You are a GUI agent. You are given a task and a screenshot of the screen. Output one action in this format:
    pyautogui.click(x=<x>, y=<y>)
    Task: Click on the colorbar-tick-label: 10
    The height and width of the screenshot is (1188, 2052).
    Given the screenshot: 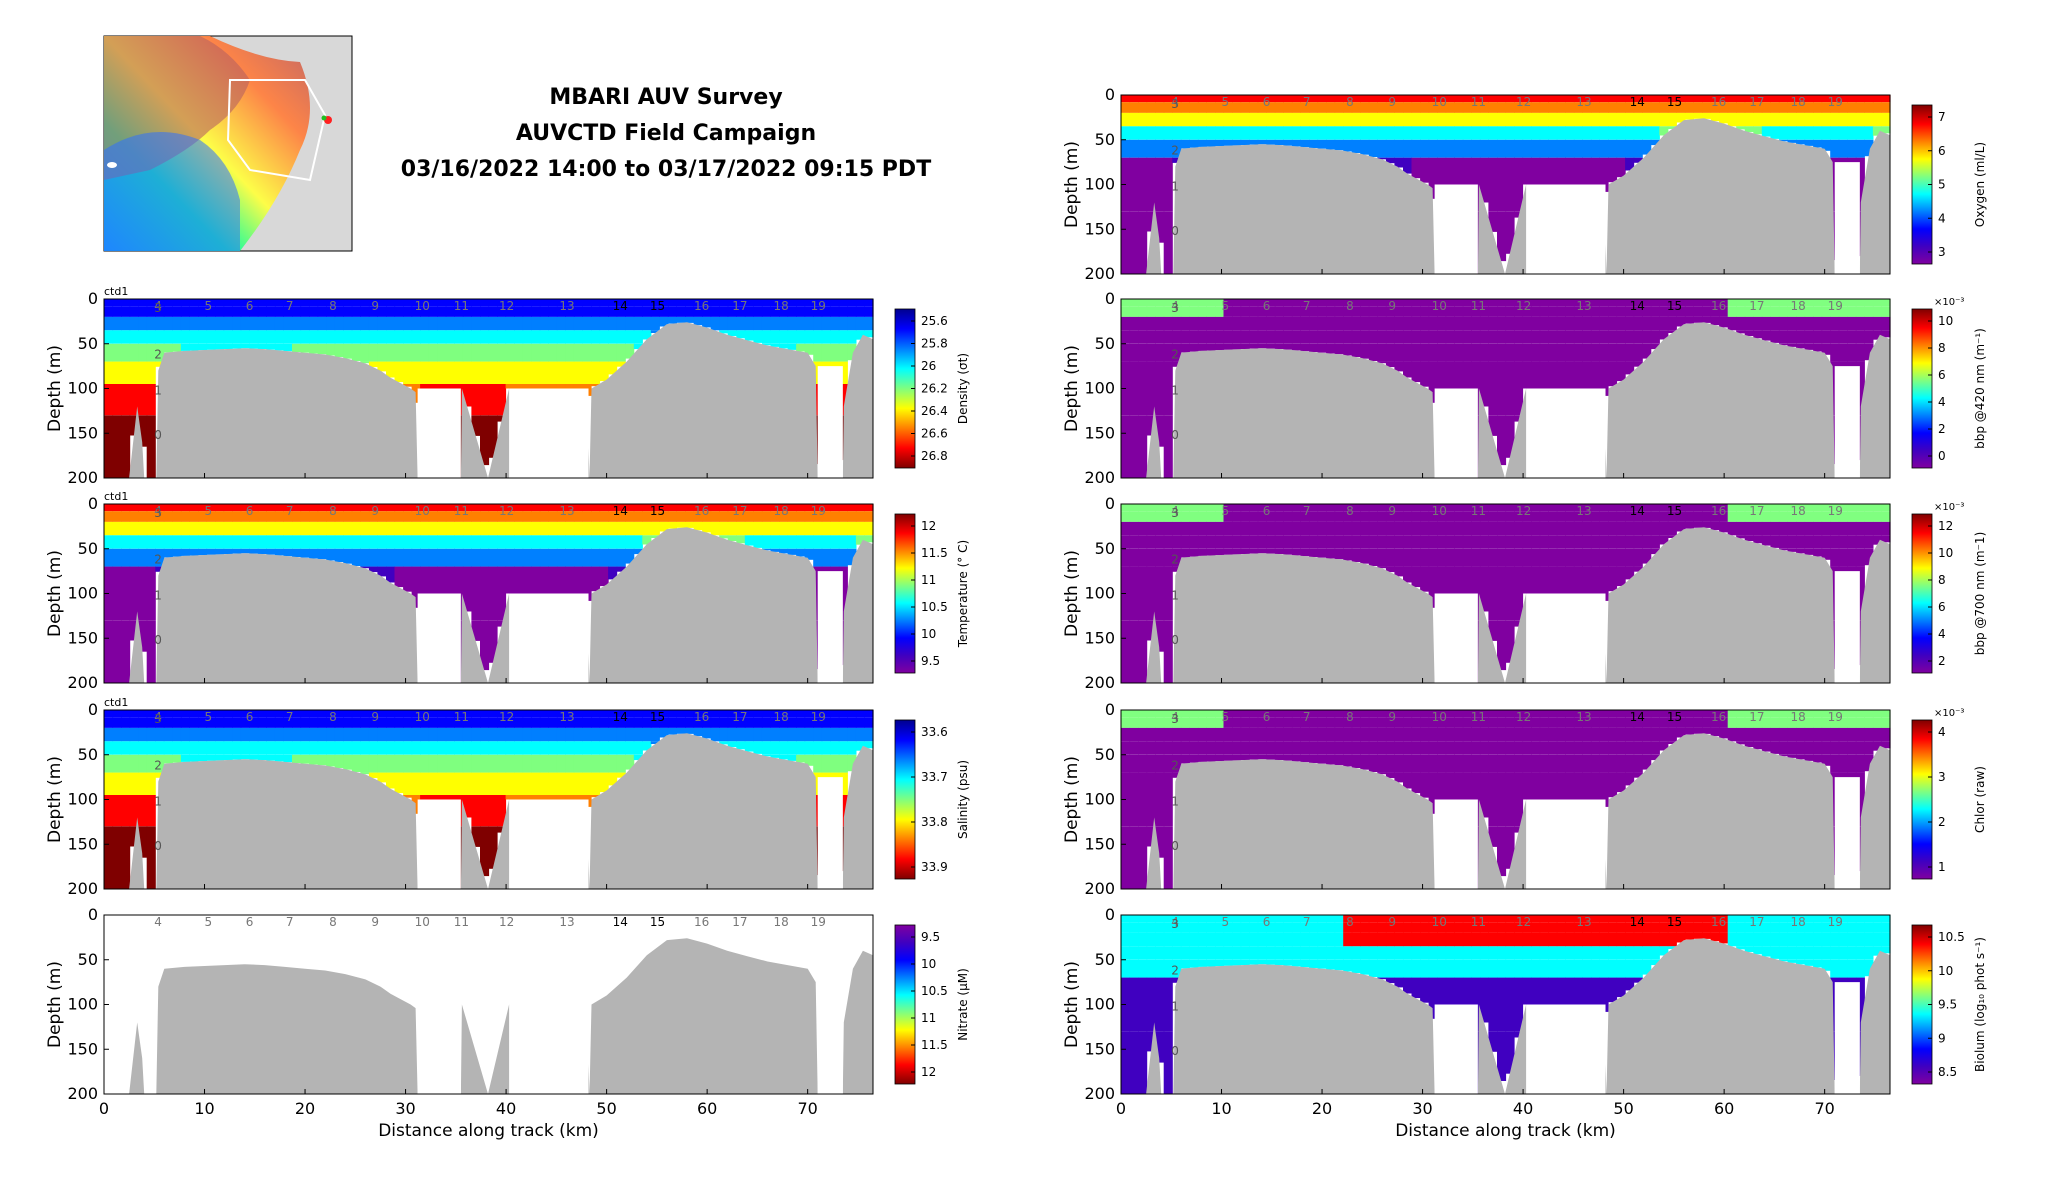 What is the action you would take?
    pyautogui.click(x=928, y=634)
    